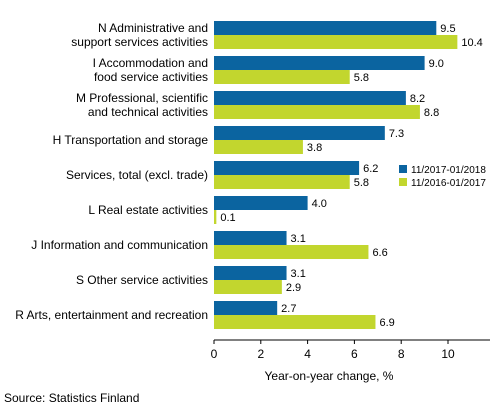 The width and height of the screenshot is (500, 416). I want to click on data-label-2-1: 10.4, so click(471, 43).